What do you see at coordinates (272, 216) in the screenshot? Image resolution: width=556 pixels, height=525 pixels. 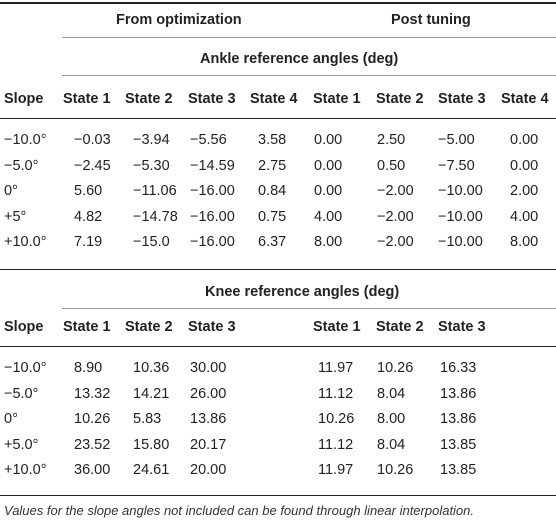 I see `ankle-value-cell: 0.75` at bounding box center [272, 216].